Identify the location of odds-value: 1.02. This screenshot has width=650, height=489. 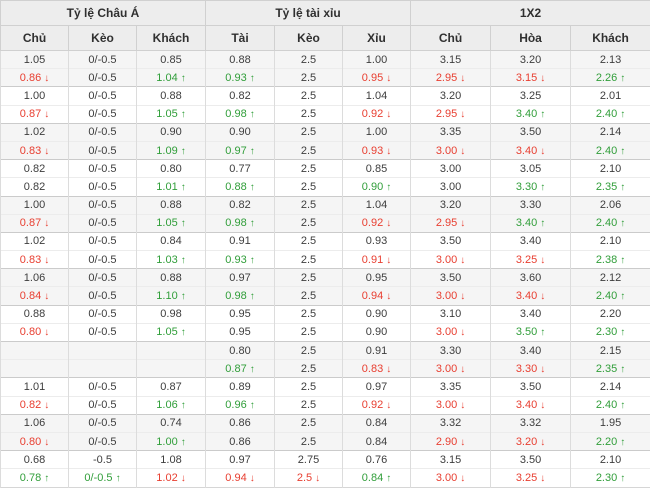
(34, 132).